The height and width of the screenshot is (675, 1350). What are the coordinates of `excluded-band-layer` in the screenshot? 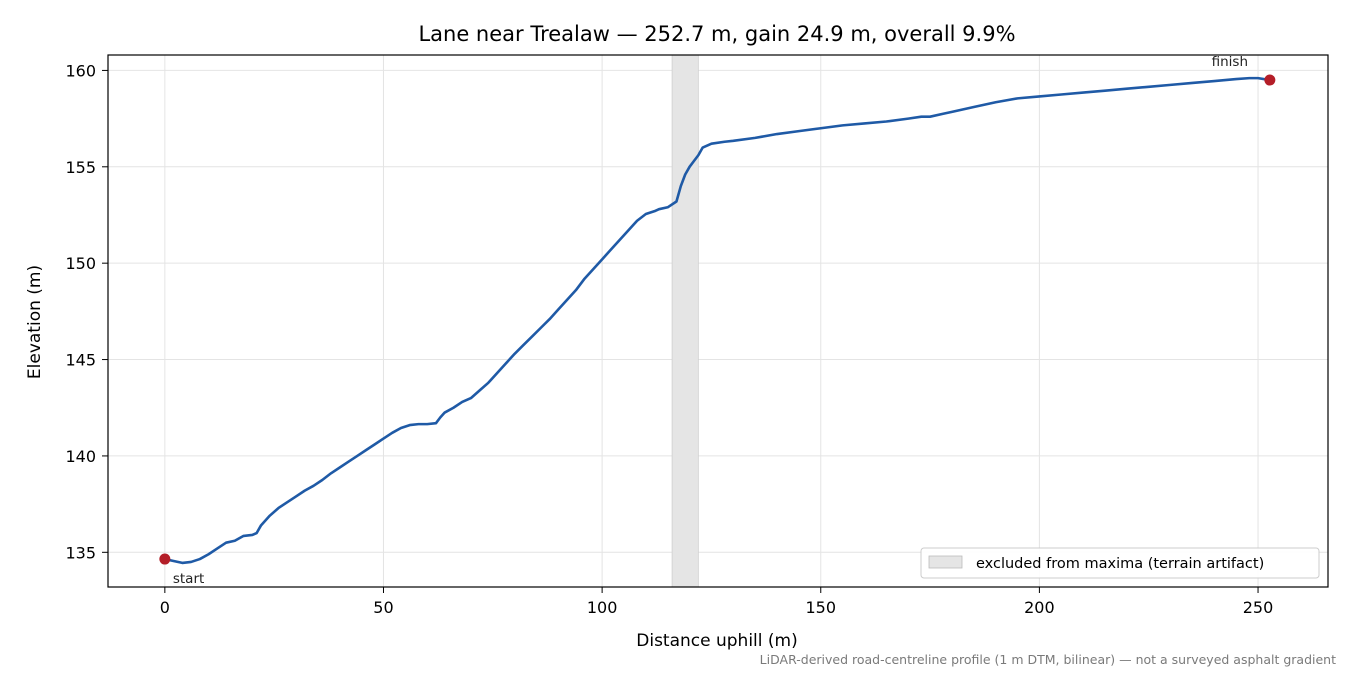 It's located at (685, 321).